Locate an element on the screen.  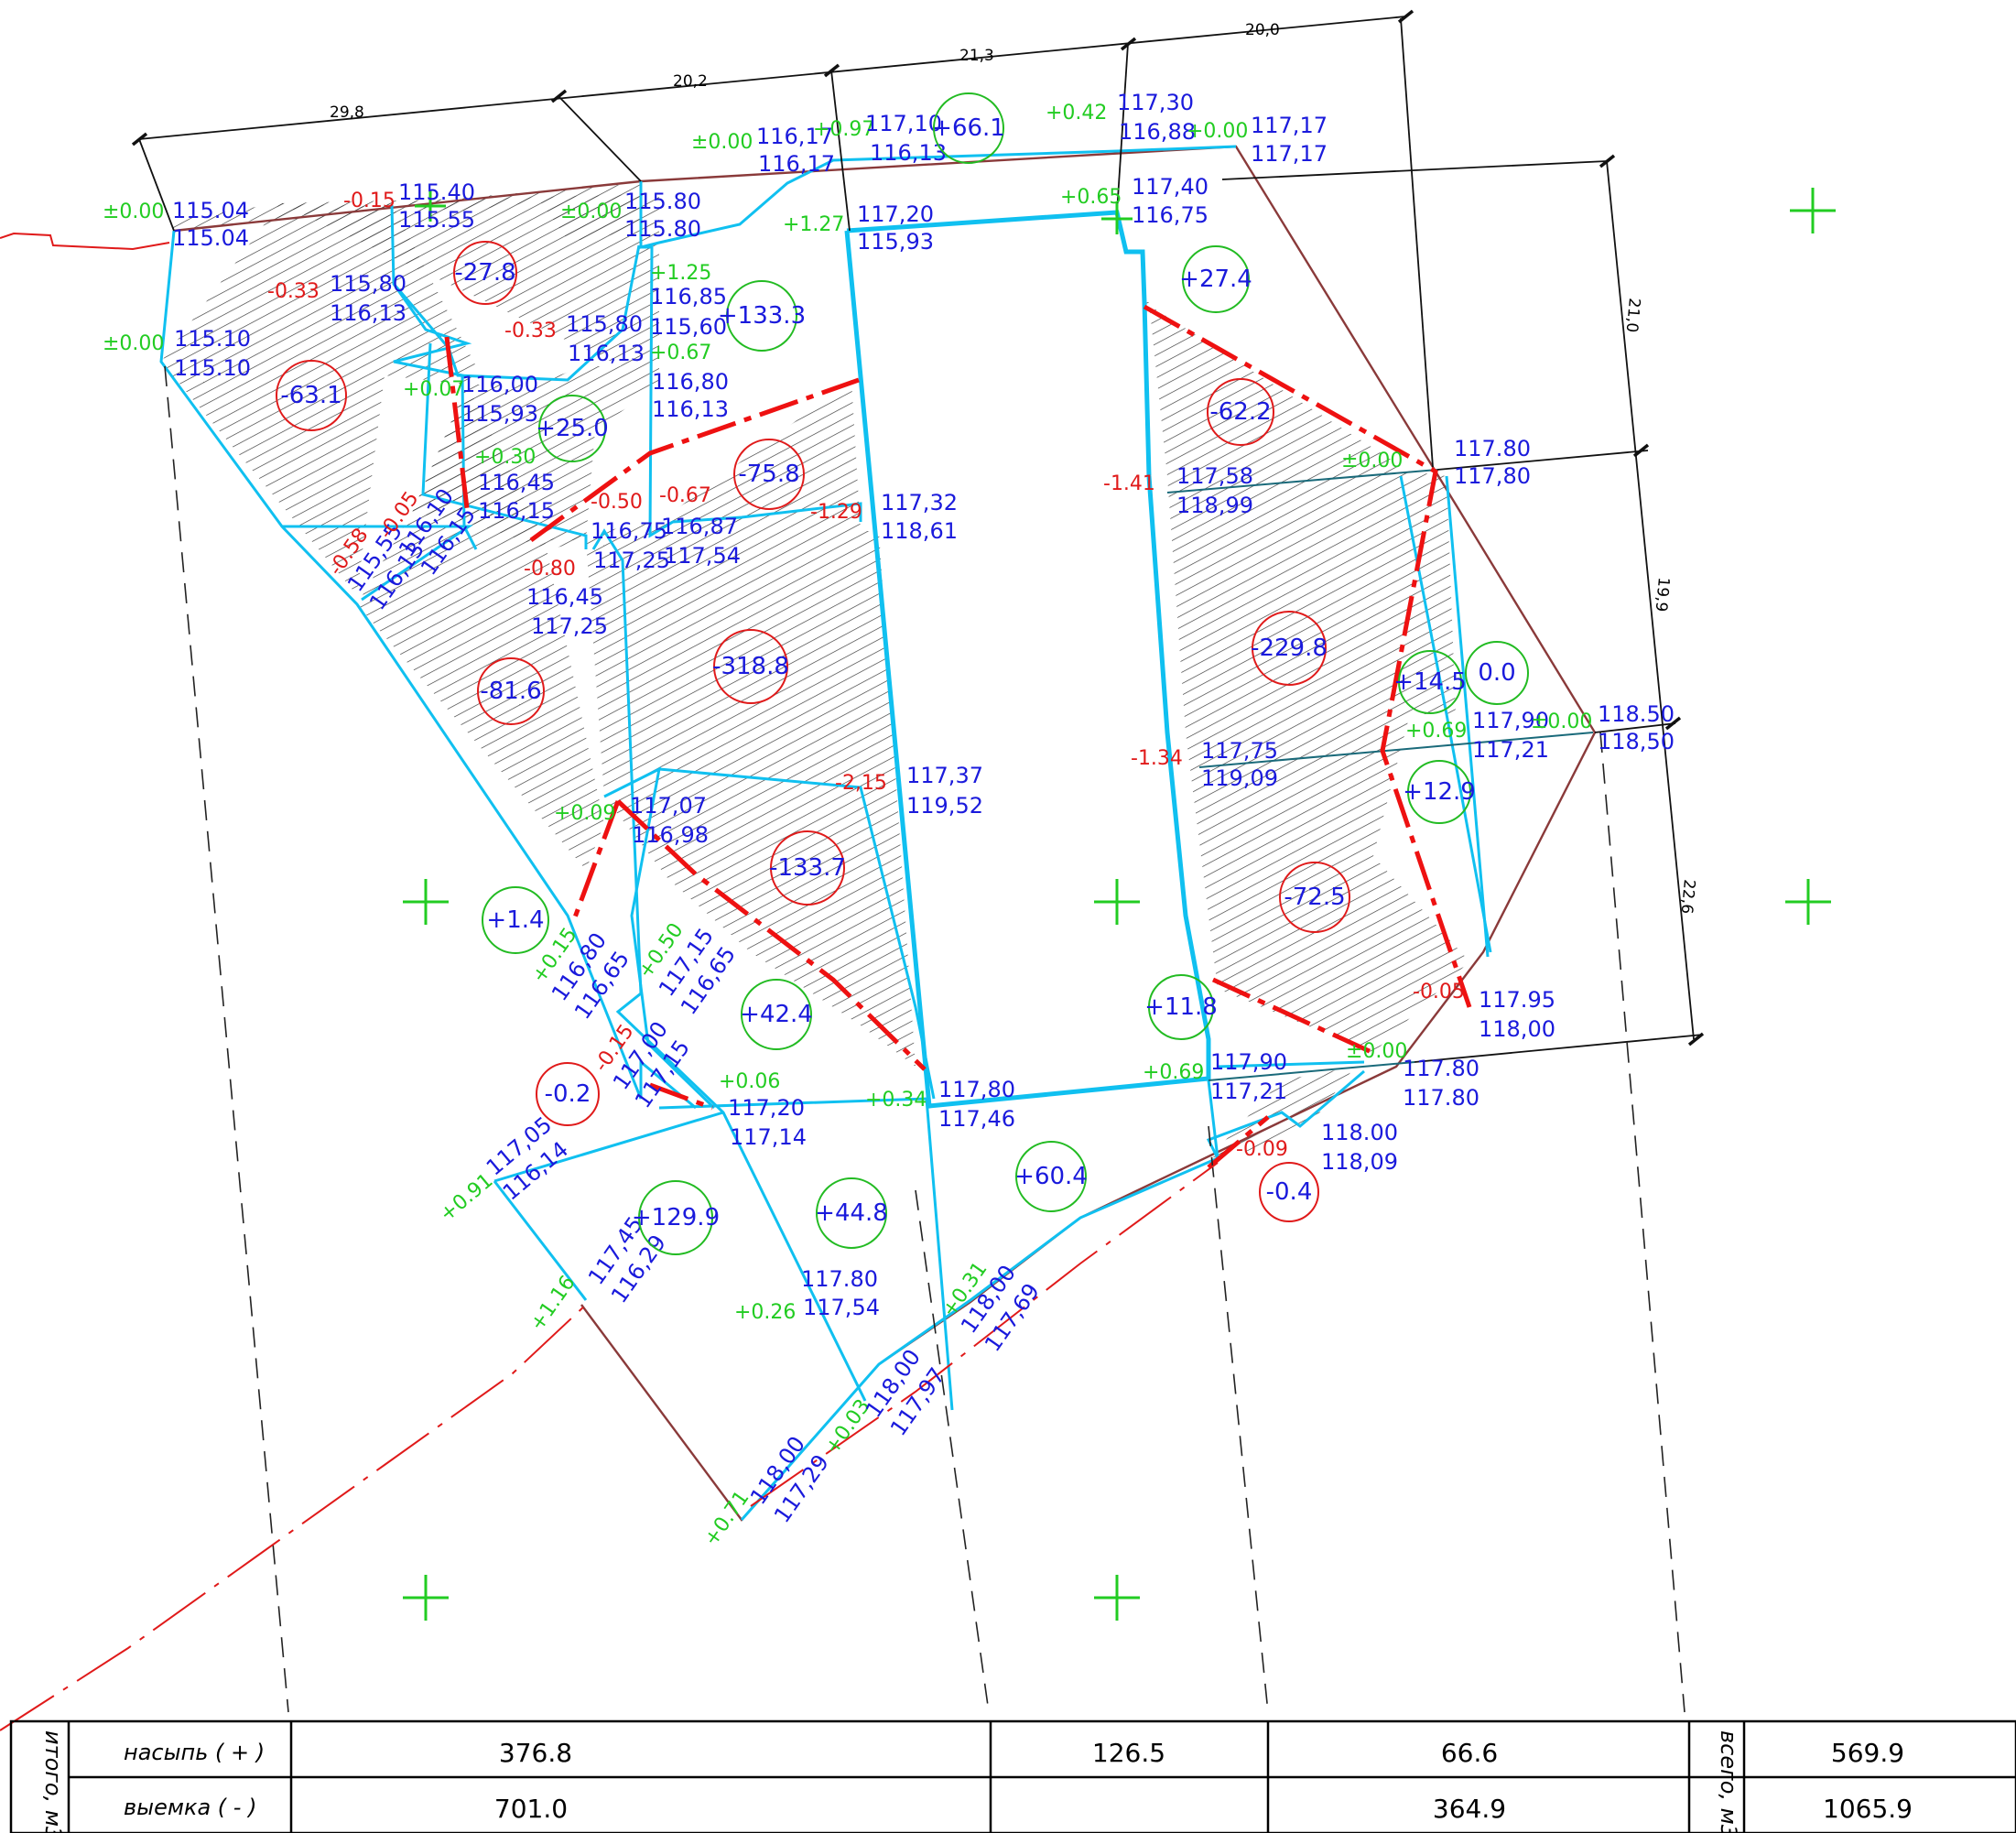
elev-diff: -0.09 is located at coordinates (1262, 1149).